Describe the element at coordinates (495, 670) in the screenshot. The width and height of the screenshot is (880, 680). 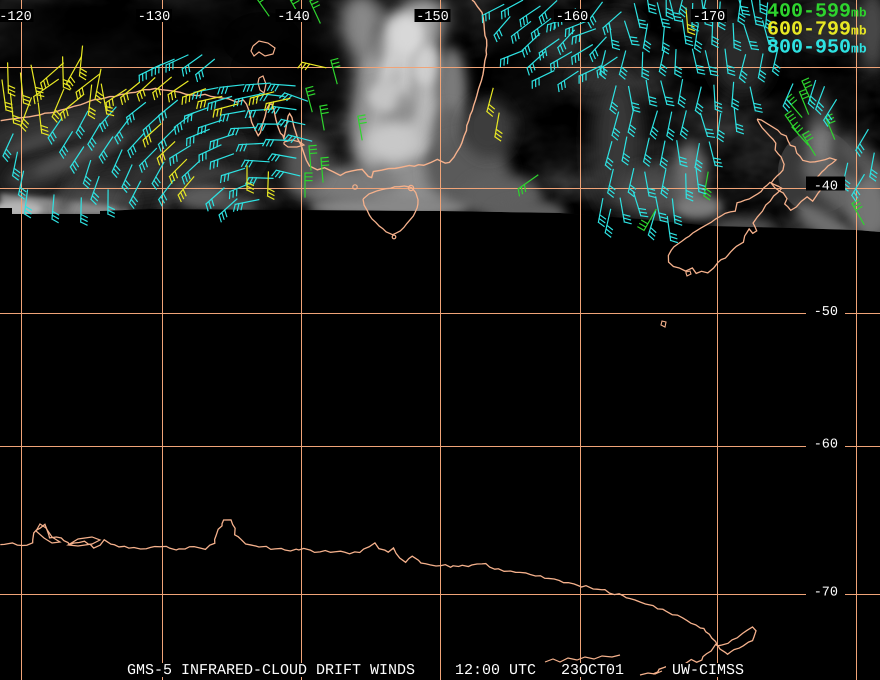
I see `svg-text: 12:00 UTC` at that location.